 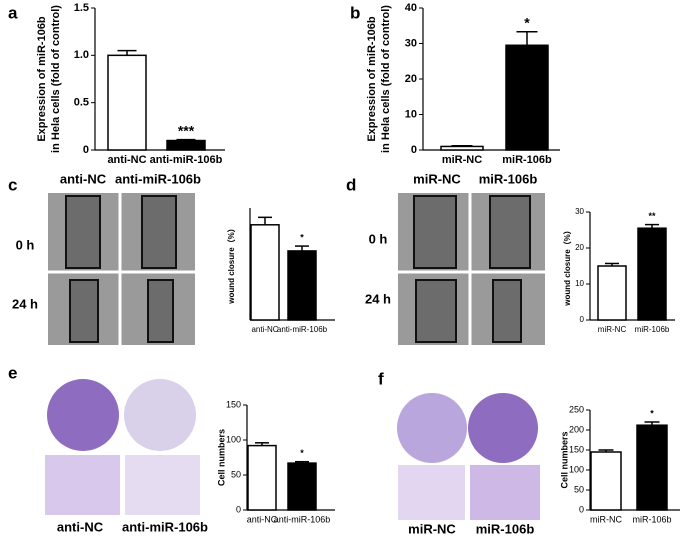 I want to click on panel-letter: e, so click(x=12, y=372).